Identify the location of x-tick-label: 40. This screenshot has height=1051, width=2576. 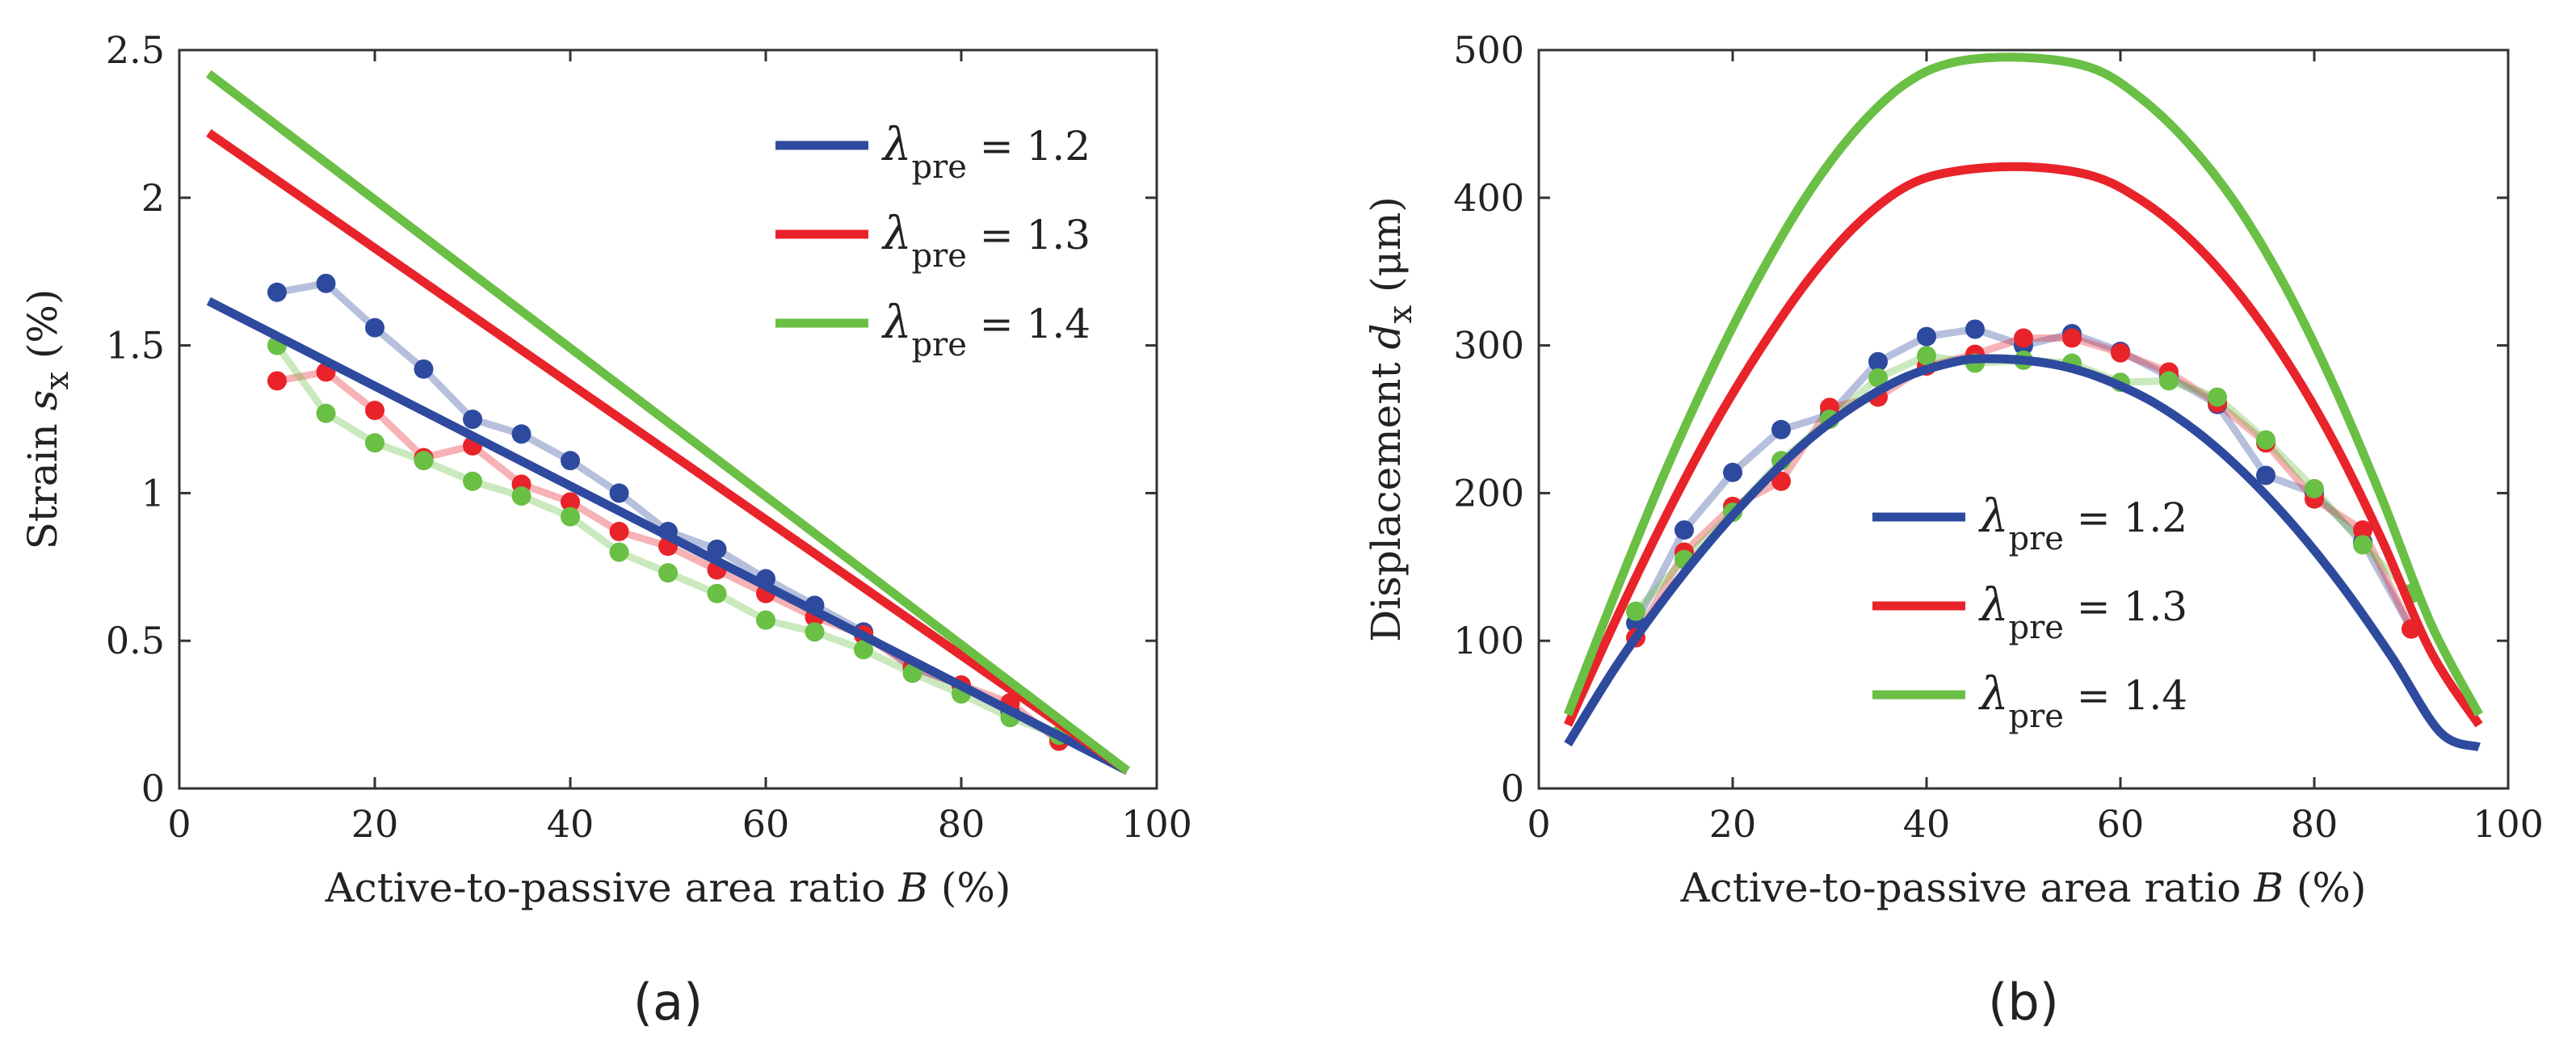
(571, 824).